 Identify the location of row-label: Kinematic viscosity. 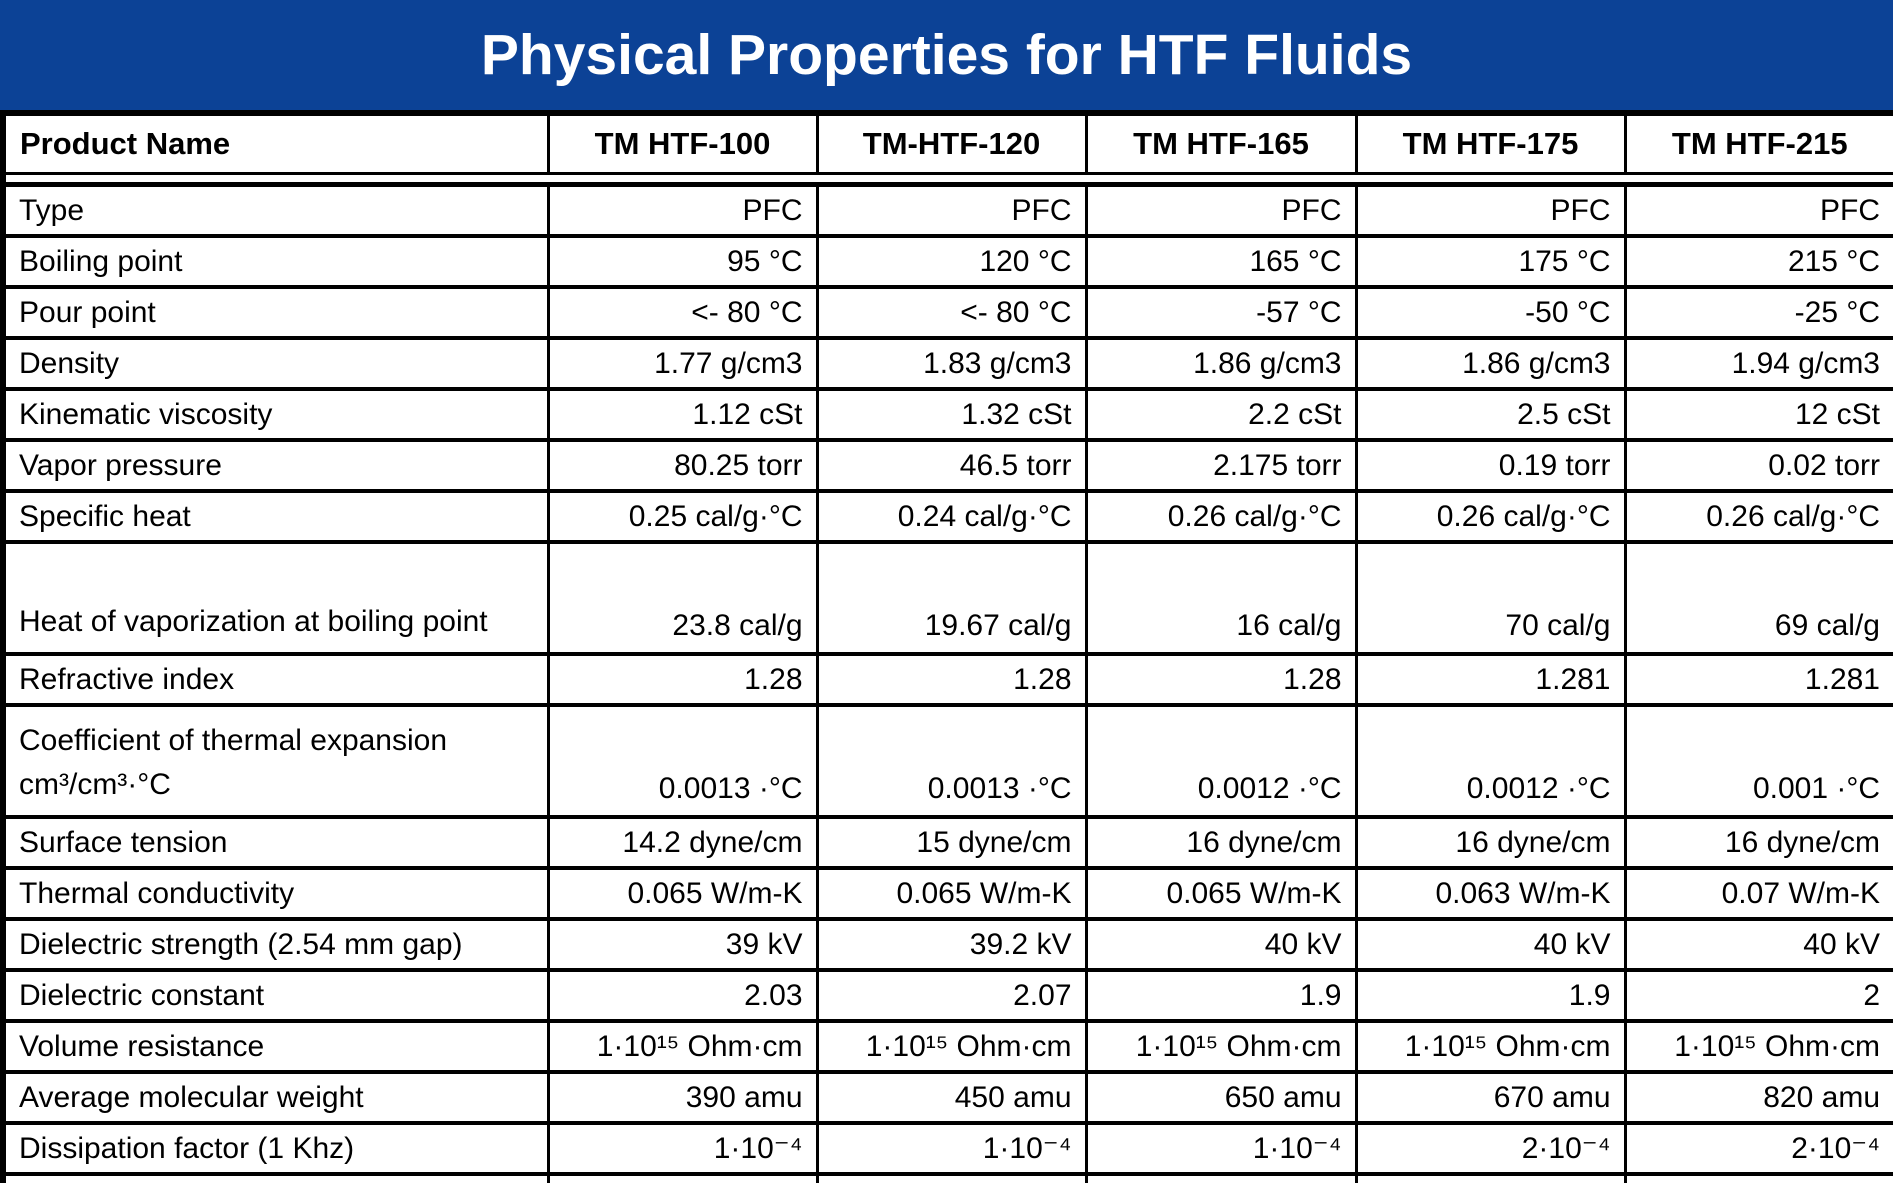
(275, 414).